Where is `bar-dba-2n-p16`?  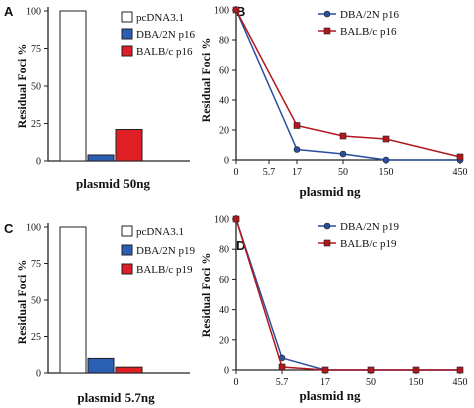 bar-dba-2n-p16 is located at coordinates (101, 158).